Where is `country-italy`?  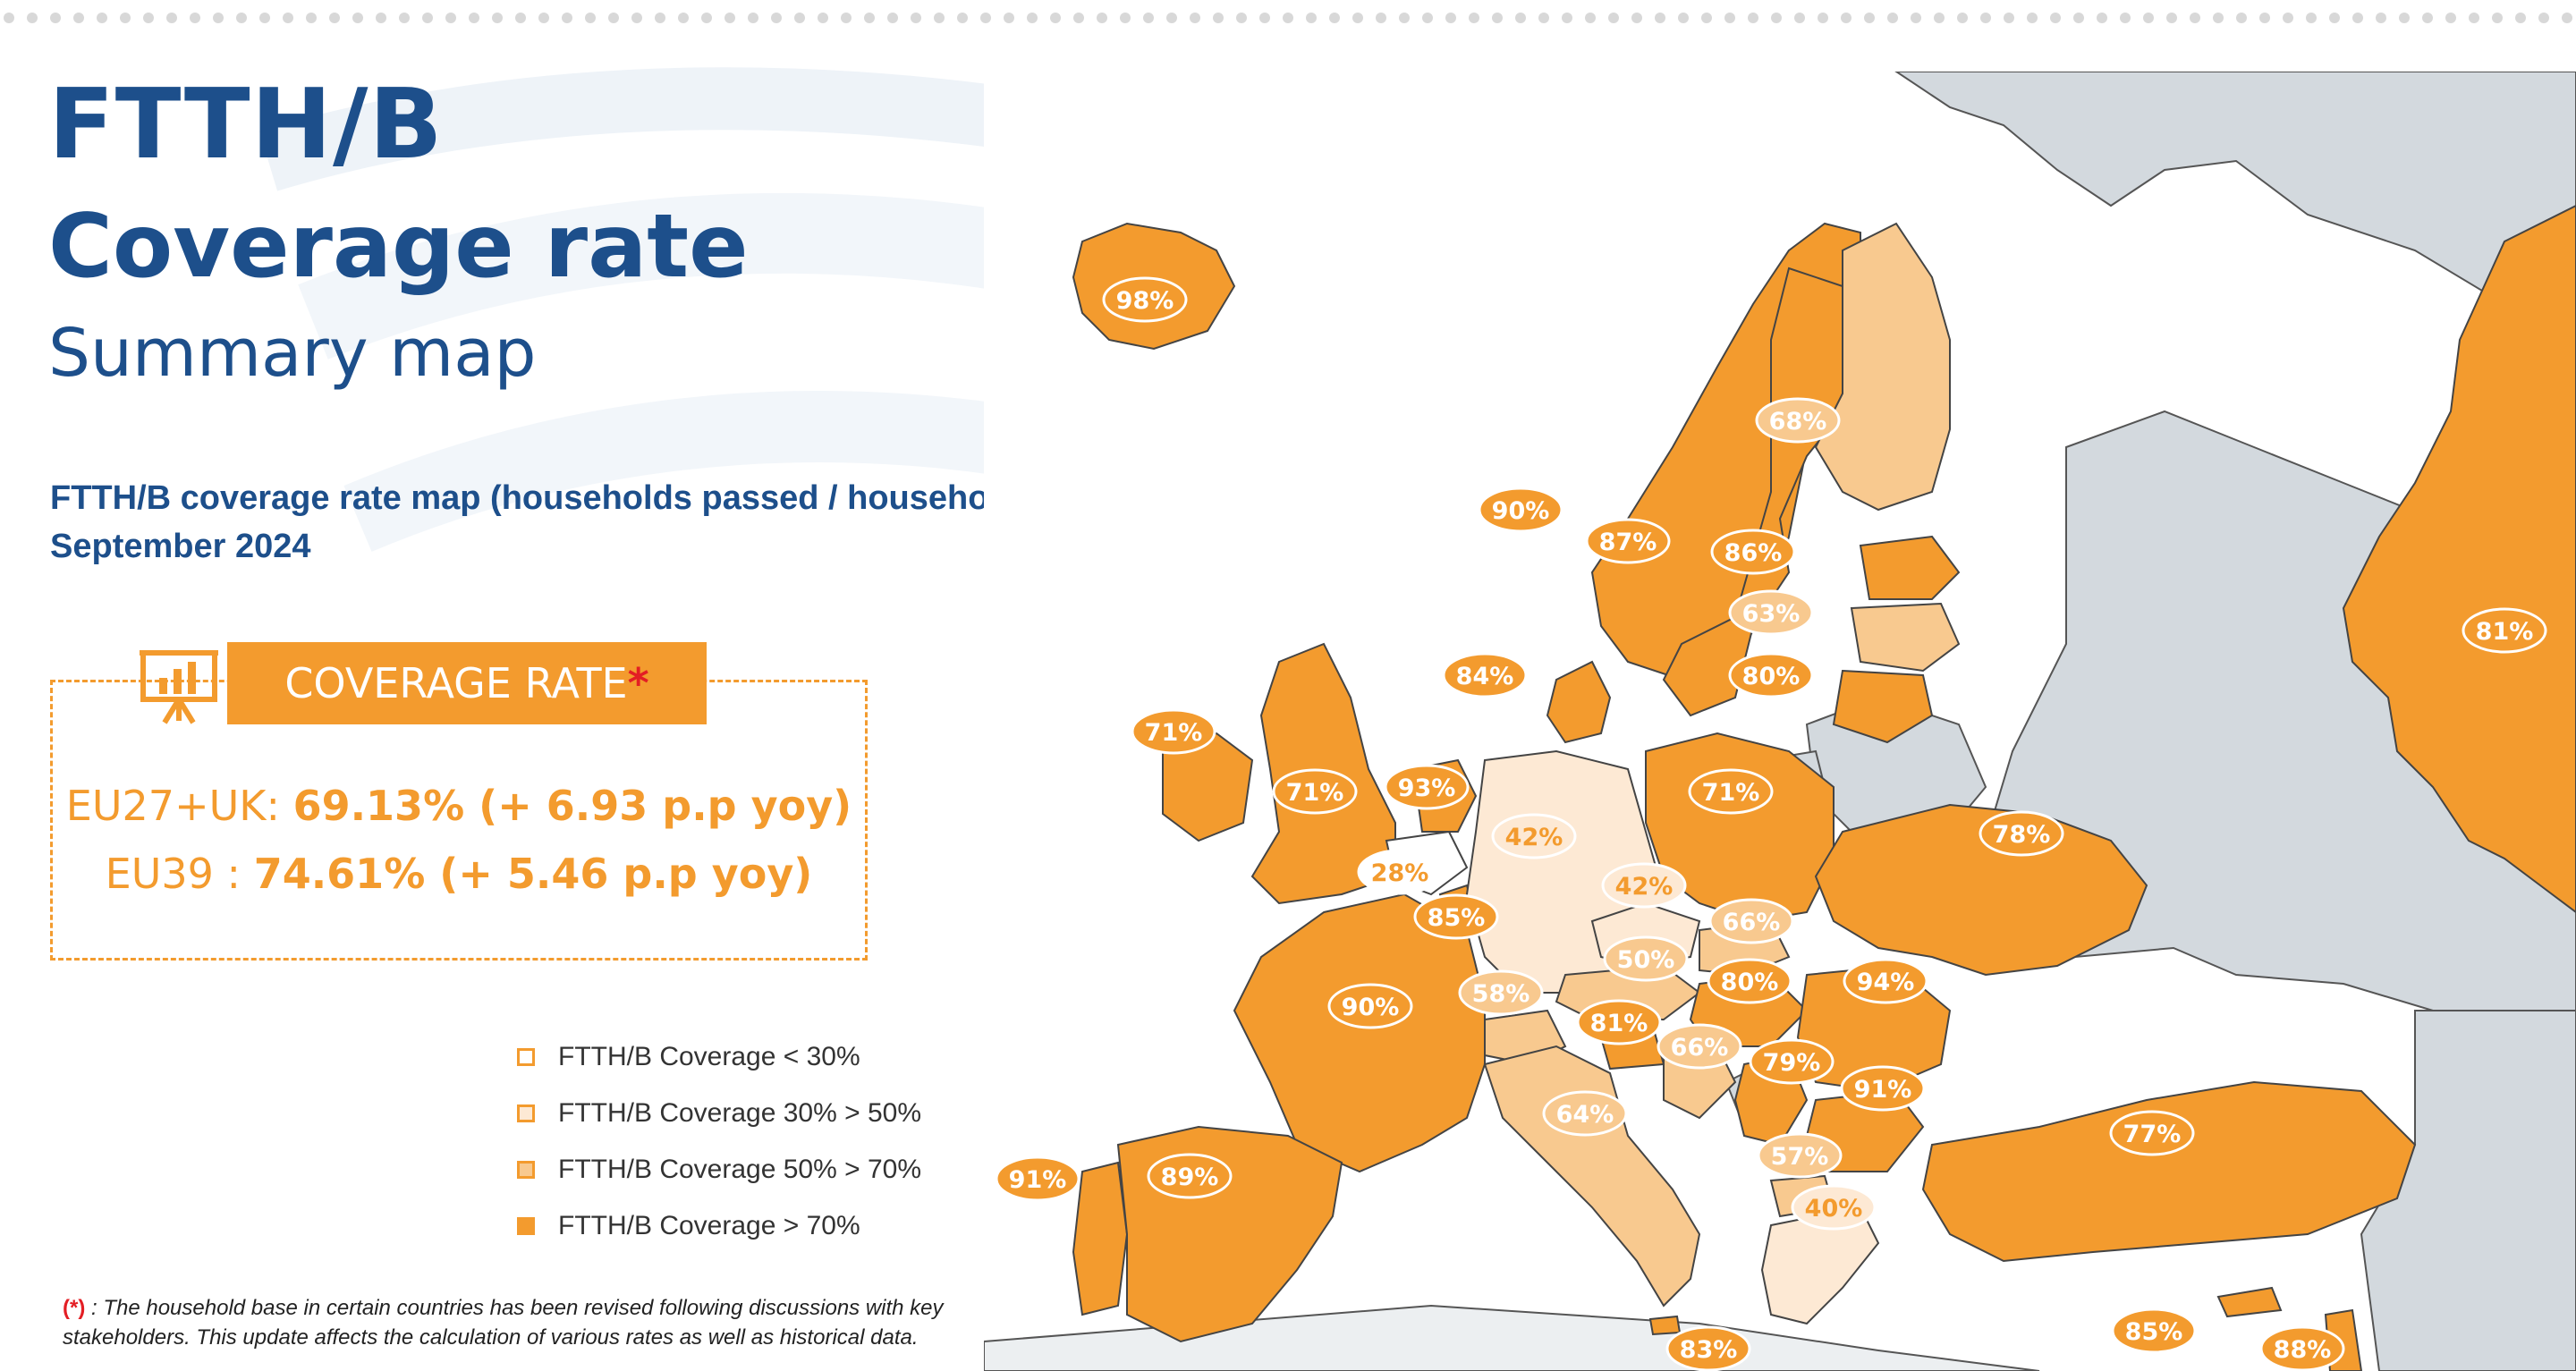
country-italy is located at coordinates (1592, 1176).